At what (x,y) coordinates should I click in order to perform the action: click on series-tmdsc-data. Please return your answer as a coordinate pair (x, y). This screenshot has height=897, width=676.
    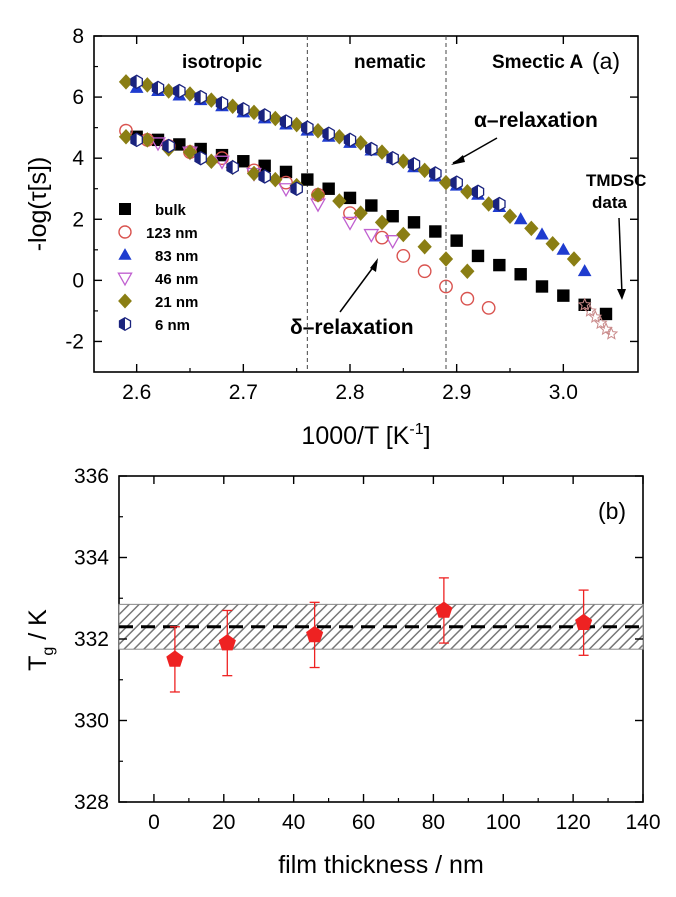
    Looking at the image, I should click on (598, 318).